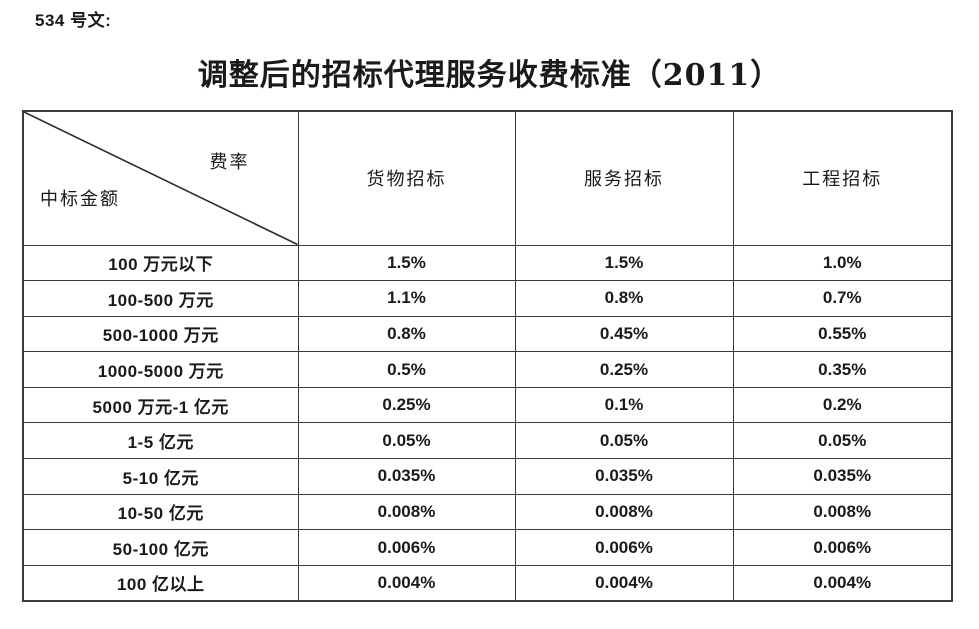 Image resolution: width=979 pixels, height=629 pixels. Describe the element at coordinates (160, 369) in the screenshot. I see `row-label-cell: 1000-5000 万元` at that location.